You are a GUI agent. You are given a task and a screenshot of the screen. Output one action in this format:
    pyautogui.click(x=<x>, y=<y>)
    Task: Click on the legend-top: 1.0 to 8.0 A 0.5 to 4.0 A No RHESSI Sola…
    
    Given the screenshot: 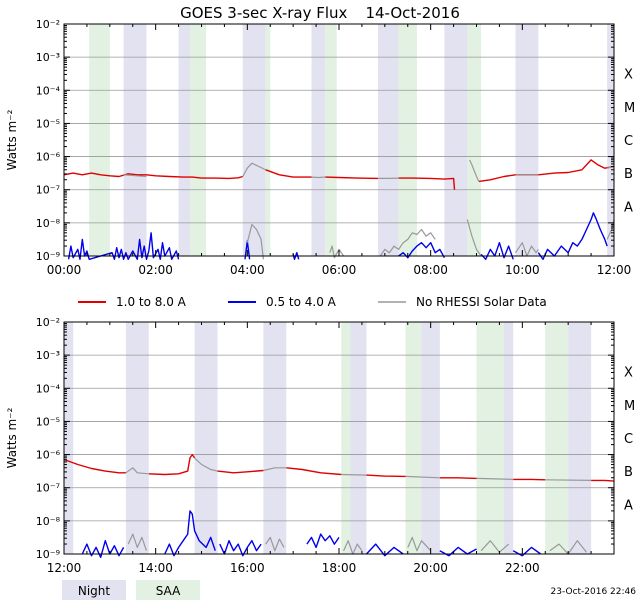 What is the action you would take?
    pyautogui.click(x=312, y=302)
    